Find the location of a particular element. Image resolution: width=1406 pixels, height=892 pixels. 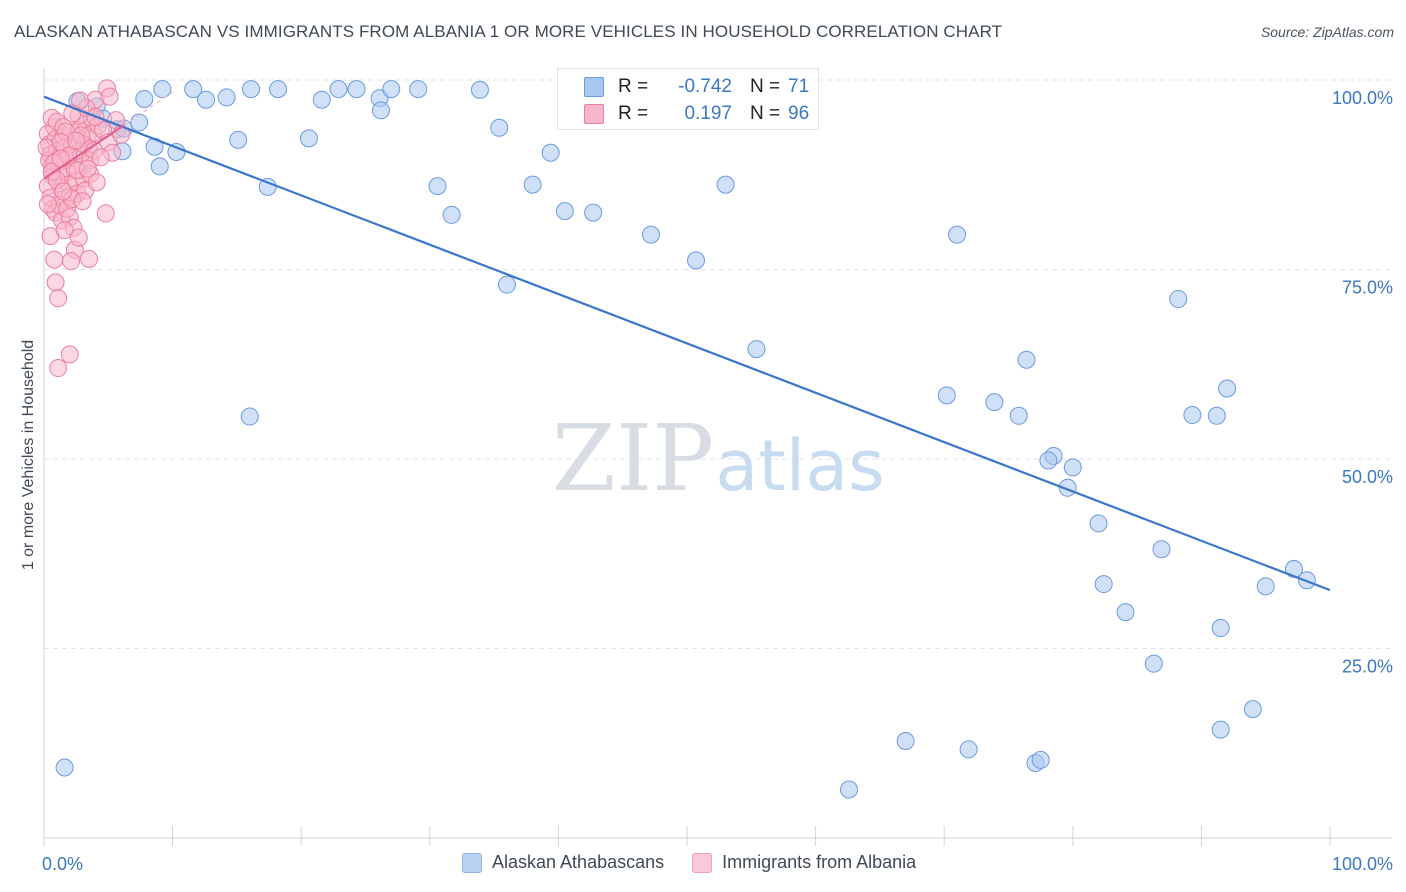

r-value: -0.742 is located at coordinates (705, 86).